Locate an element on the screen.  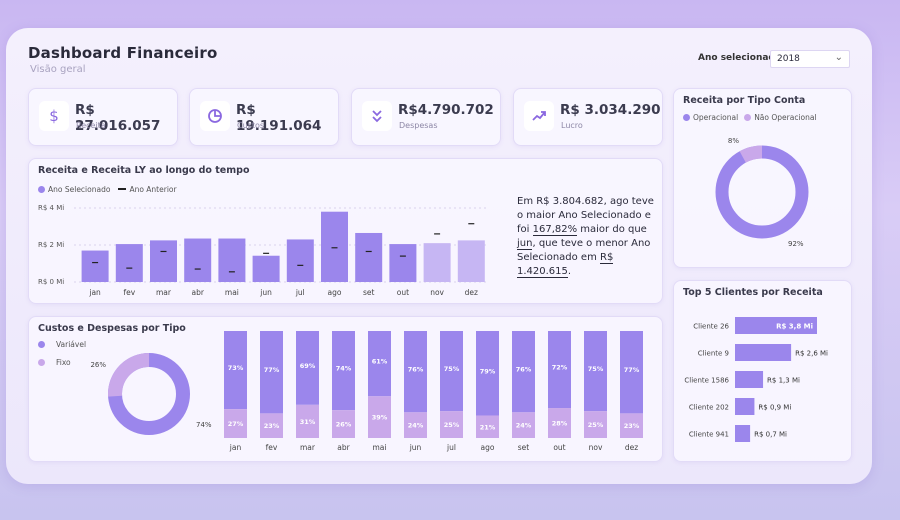
stack-fixo-nov is located at coordinates (595, 424).